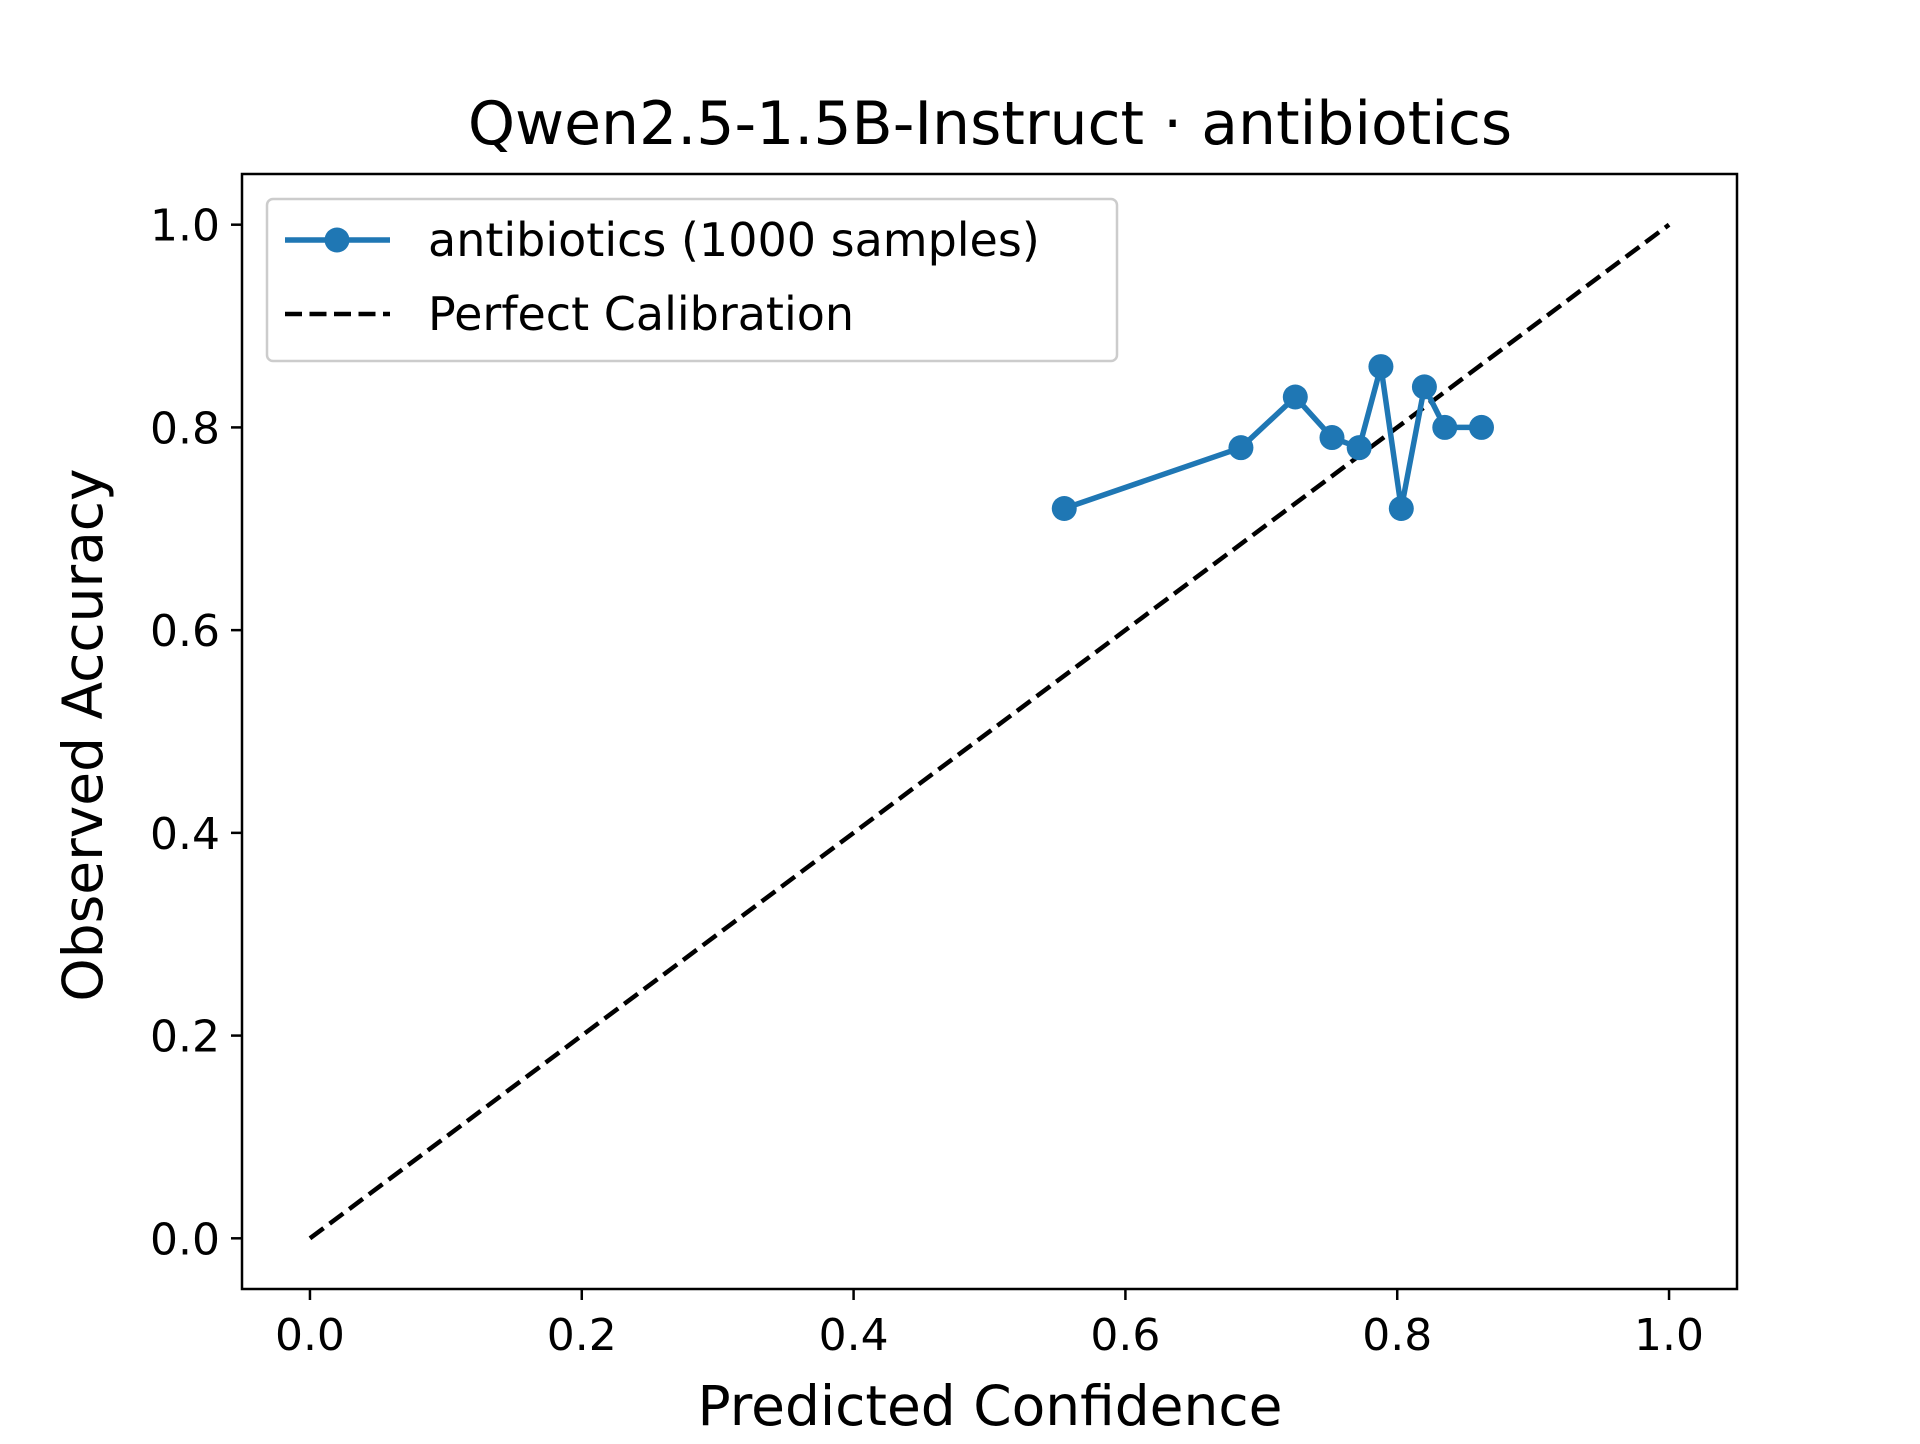 Image resolution: width=1920 pixels, height=1444 pixels. Describe the element at coordinates (310, 1335) in the screenshot. I see `x-tick-label-0: 0.0` at that location.